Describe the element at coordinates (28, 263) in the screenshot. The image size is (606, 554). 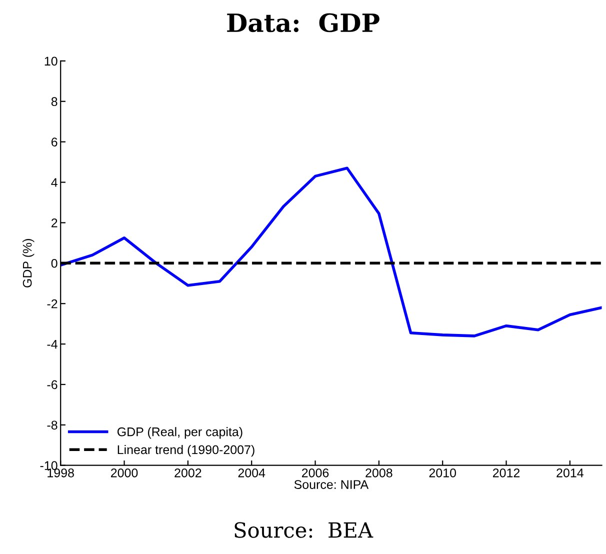
I see `y-axis-title: GDP (%)` at that location.